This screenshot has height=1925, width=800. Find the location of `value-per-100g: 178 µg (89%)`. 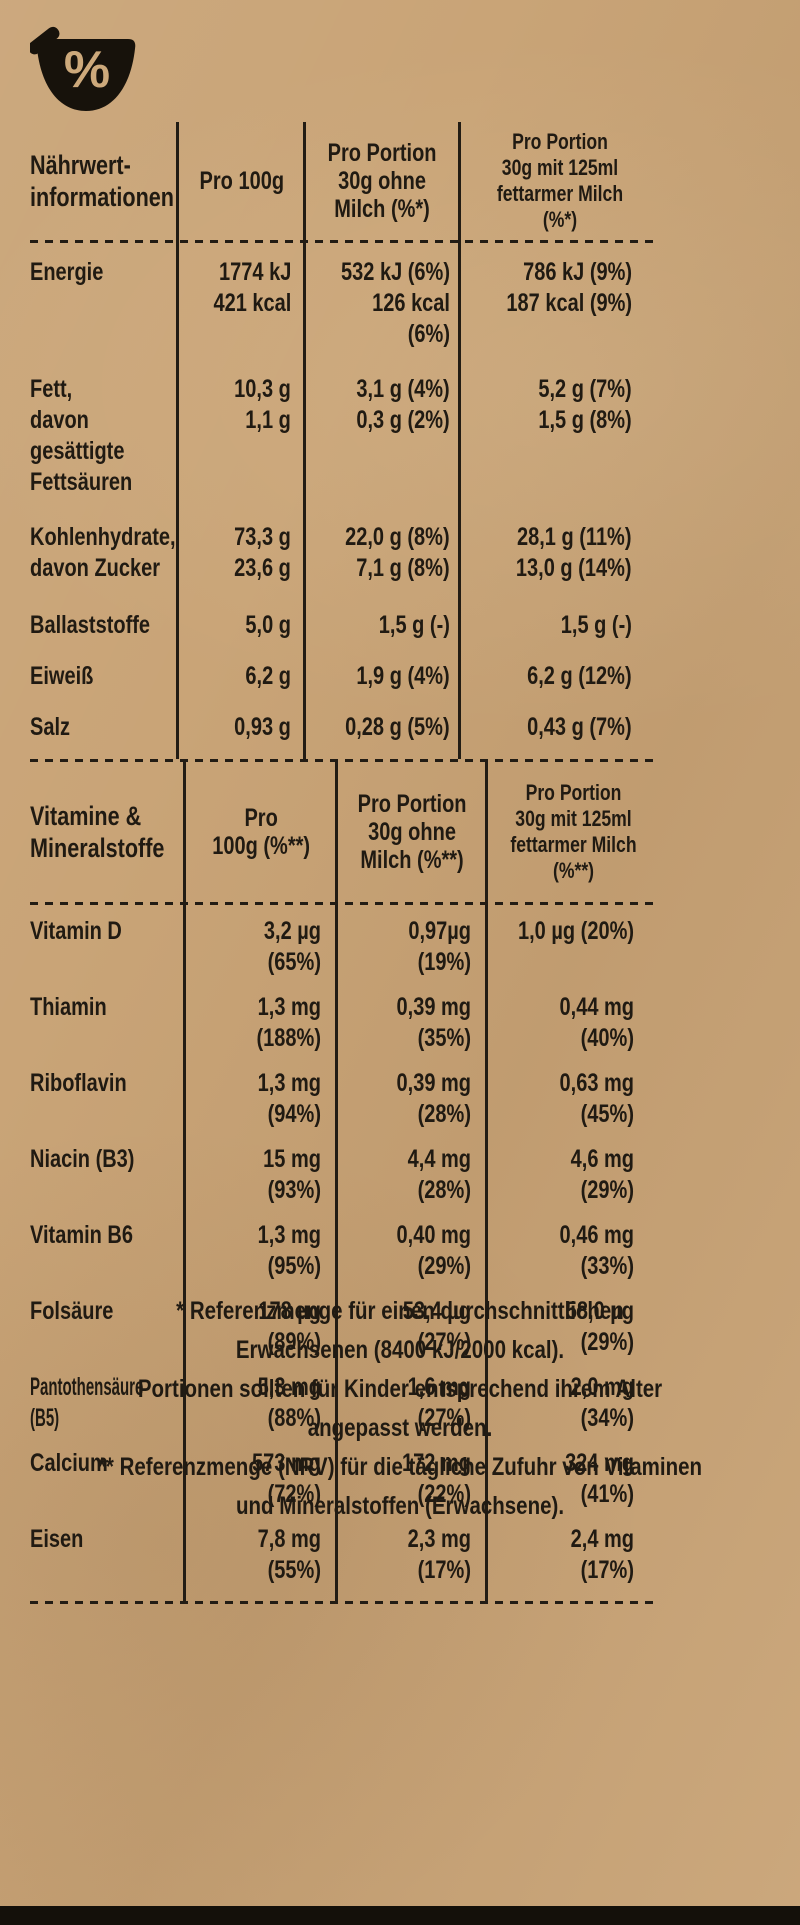

value-per-100g: 178 µg (89%) is located at coordinates (289, 1326).